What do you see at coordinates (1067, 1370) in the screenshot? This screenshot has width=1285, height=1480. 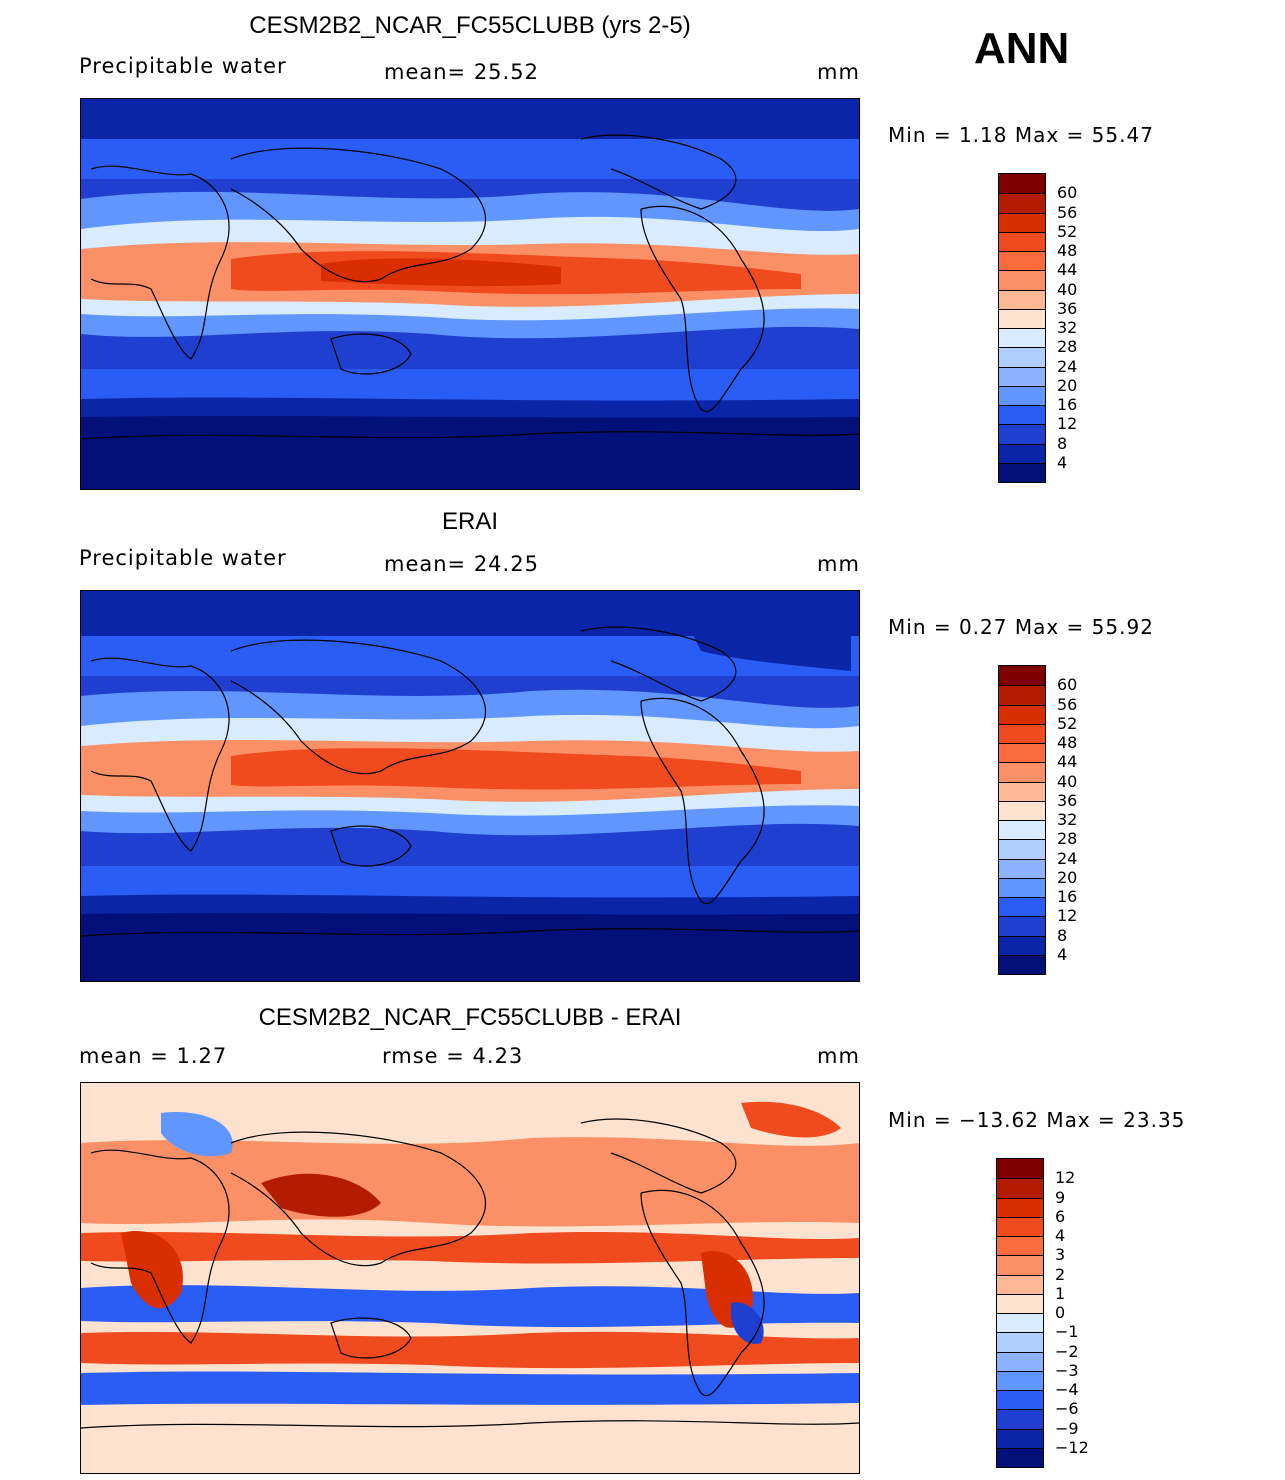 I see `colorbar-tick-label: −3` at bounding box center [1067, 1370].